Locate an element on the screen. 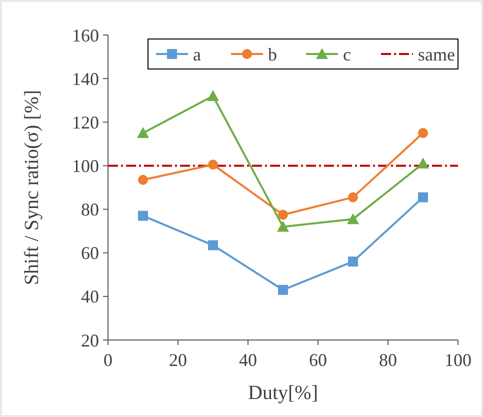  x-tick-label: 0 is located at coordinates (108, 360).